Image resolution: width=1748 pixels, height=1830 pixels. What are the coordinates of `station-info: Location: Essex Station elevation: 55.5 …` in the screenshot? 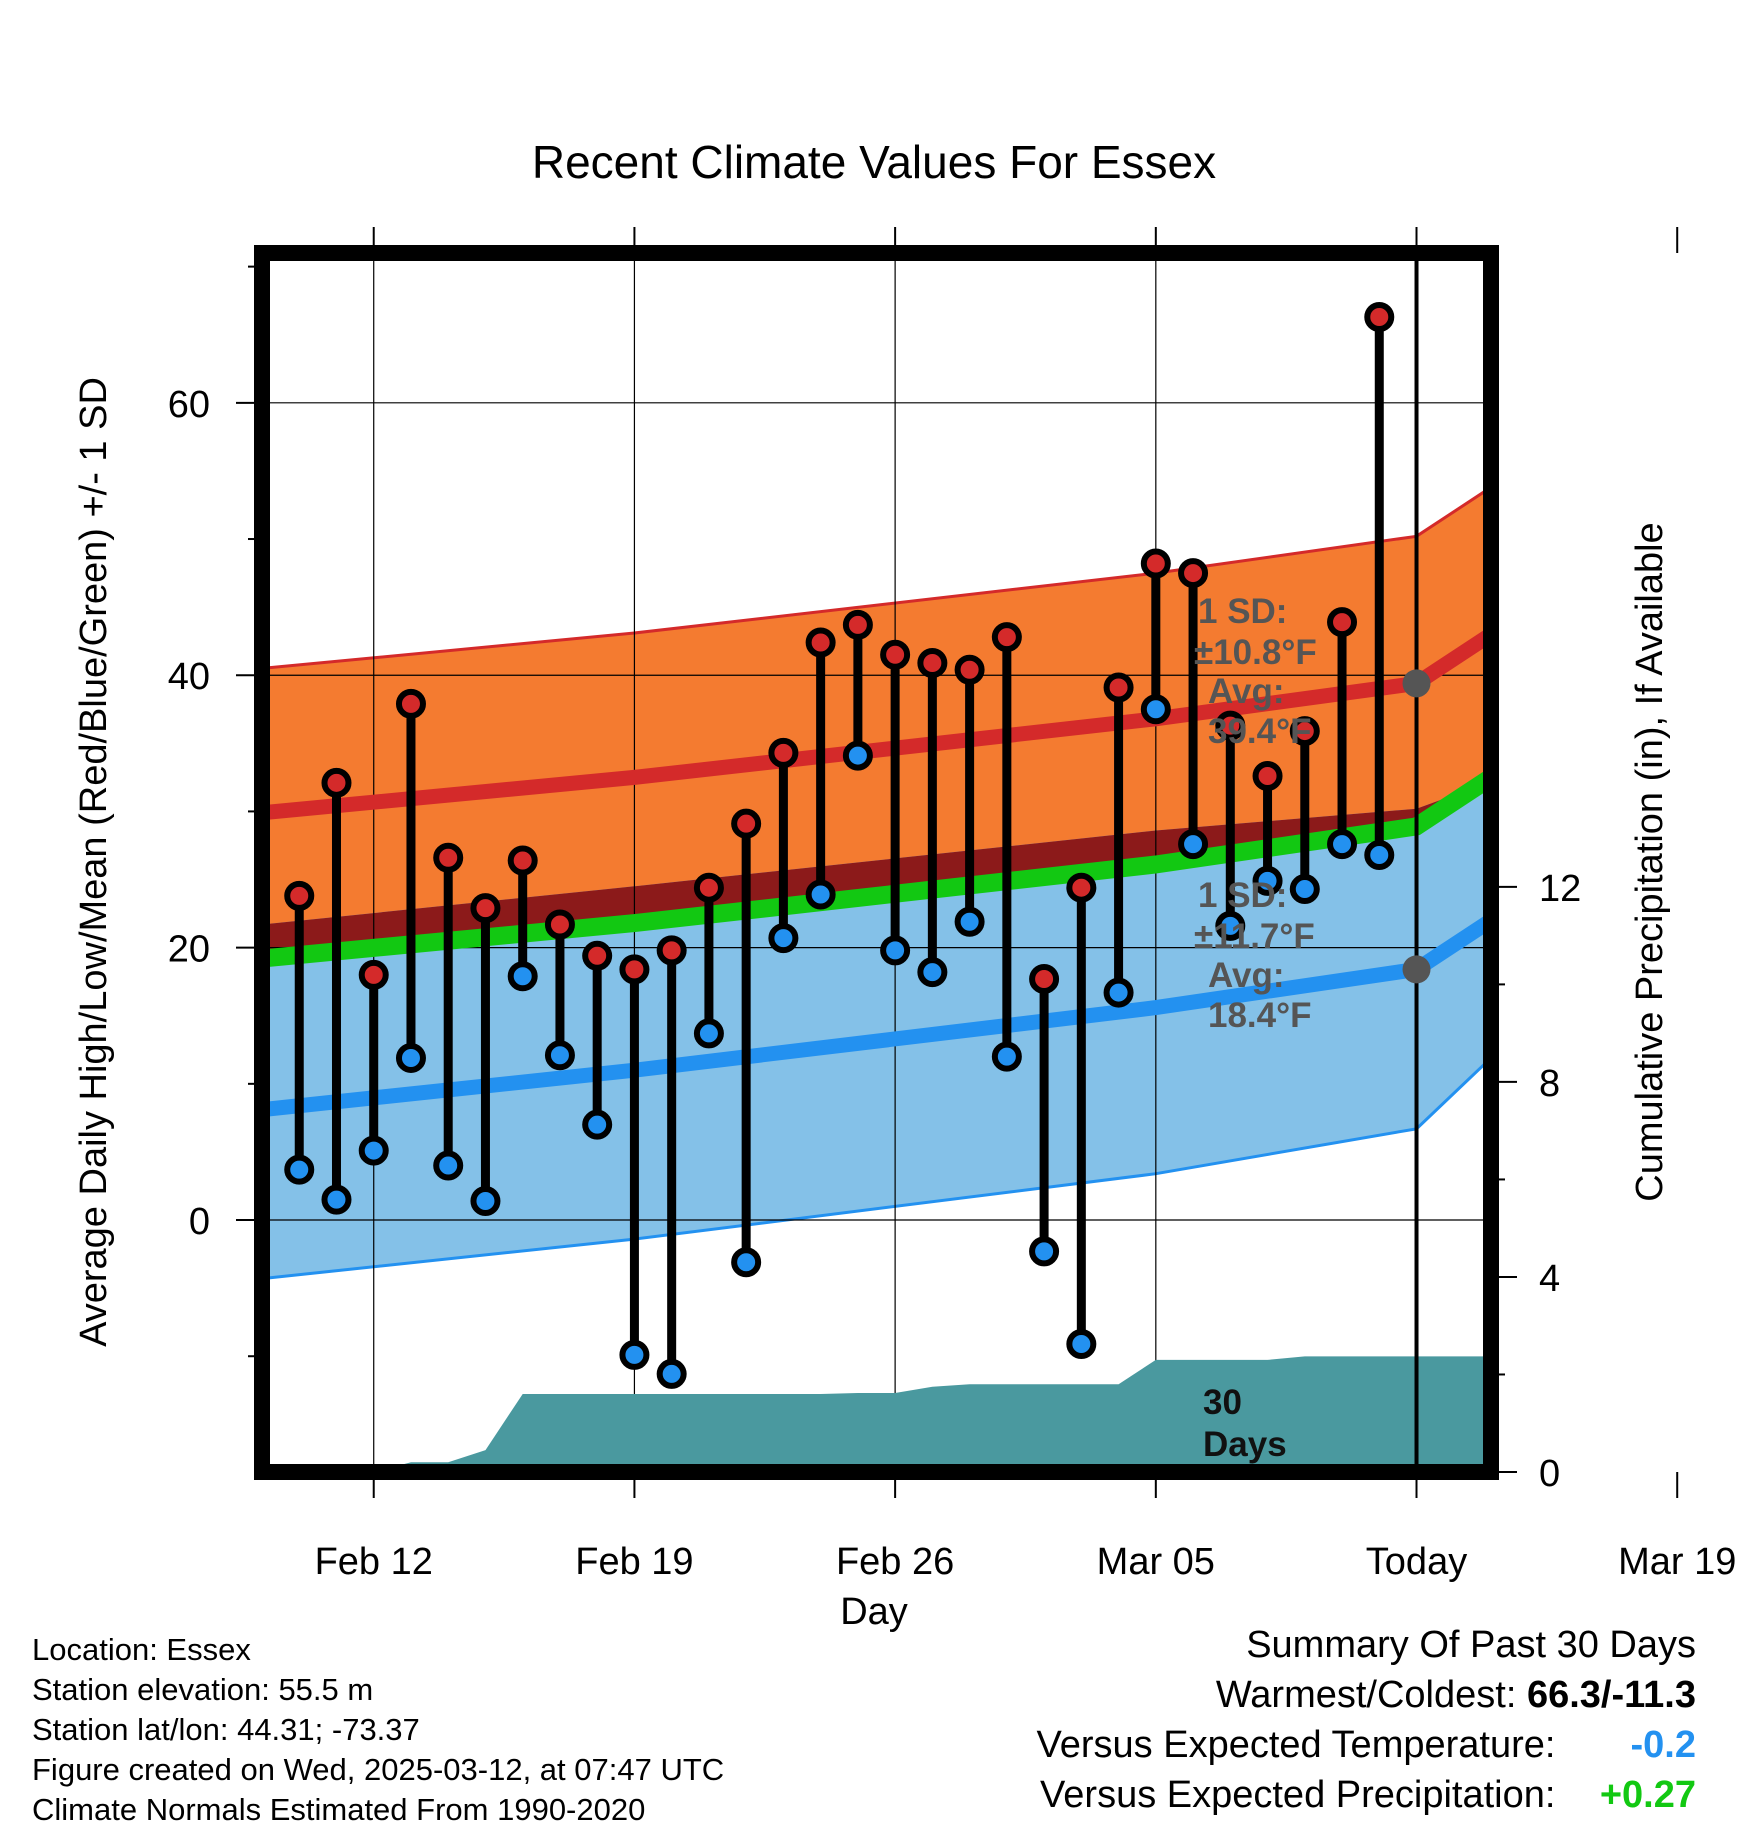 It's located at (378, 1730).